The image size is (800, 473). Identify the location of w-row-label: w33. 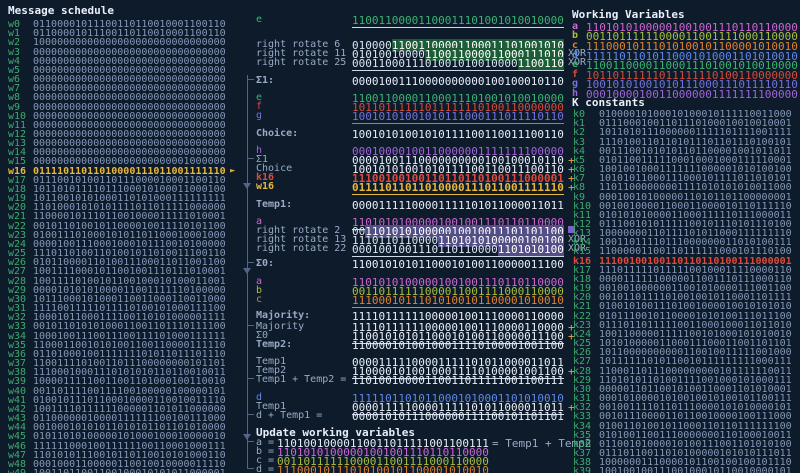
(17, 327).